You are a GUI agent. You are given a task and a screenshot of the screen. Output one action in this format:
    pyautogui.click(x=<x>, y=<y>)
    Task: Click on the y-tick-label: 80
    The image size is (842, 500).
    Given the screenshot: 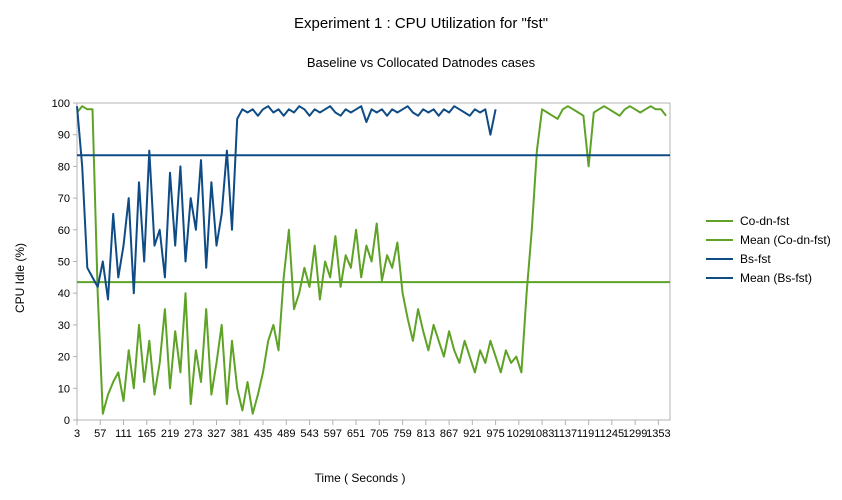 What is the action you would take?
    pyautogui.click(x=64, y=167)
    